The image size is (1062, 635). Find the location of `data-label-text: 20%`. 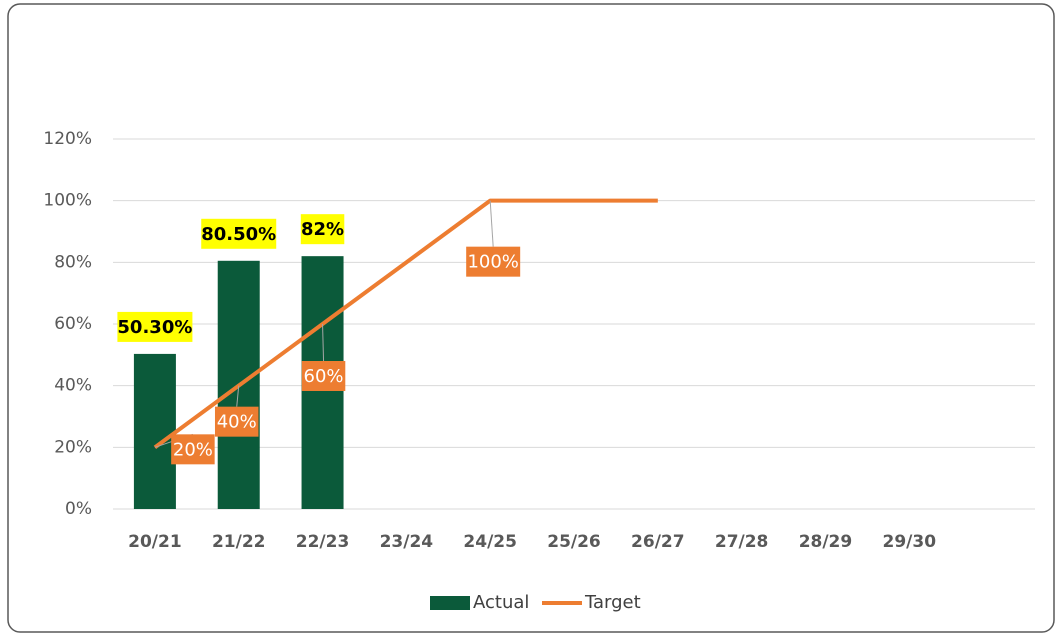

data-label-text: 20% is located at coordinates (193, 449).